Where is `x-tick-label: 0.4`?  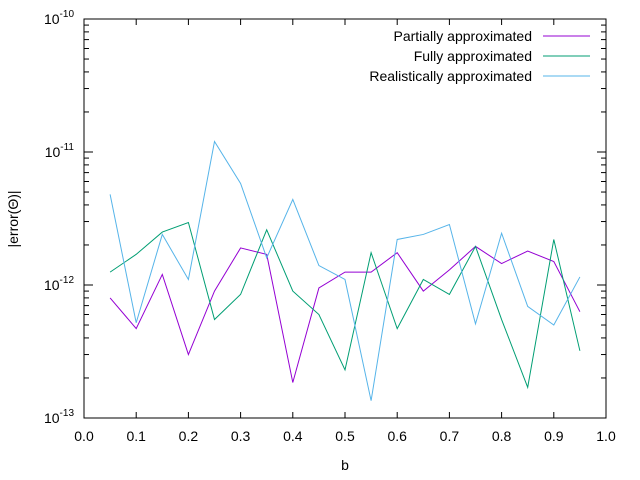 x-tick-label: 0.4 is located at coordinates (293, 436).